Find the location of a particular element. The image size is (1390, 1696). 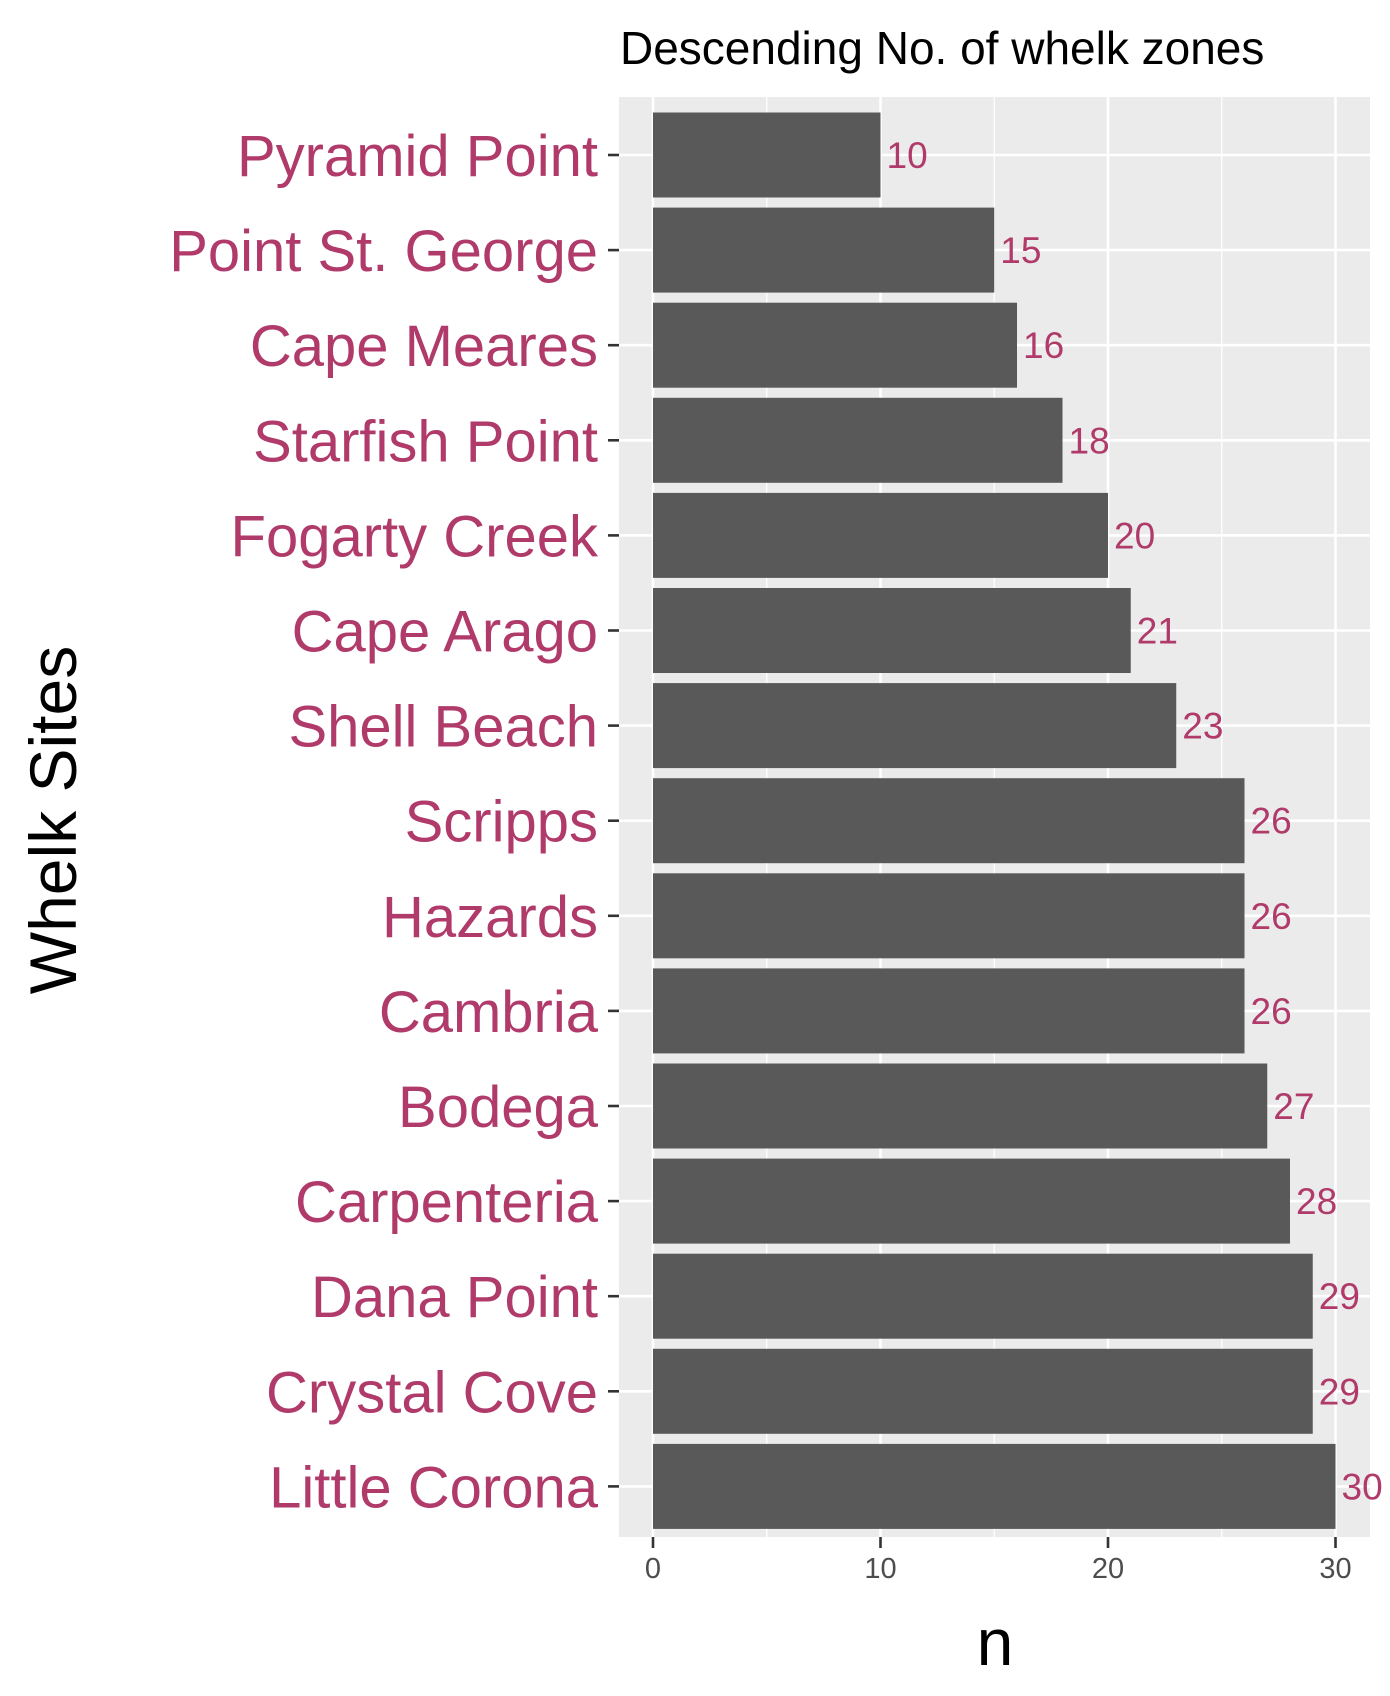

x-axis: 0 10 20 30 is located at coordinates (998, 1561).